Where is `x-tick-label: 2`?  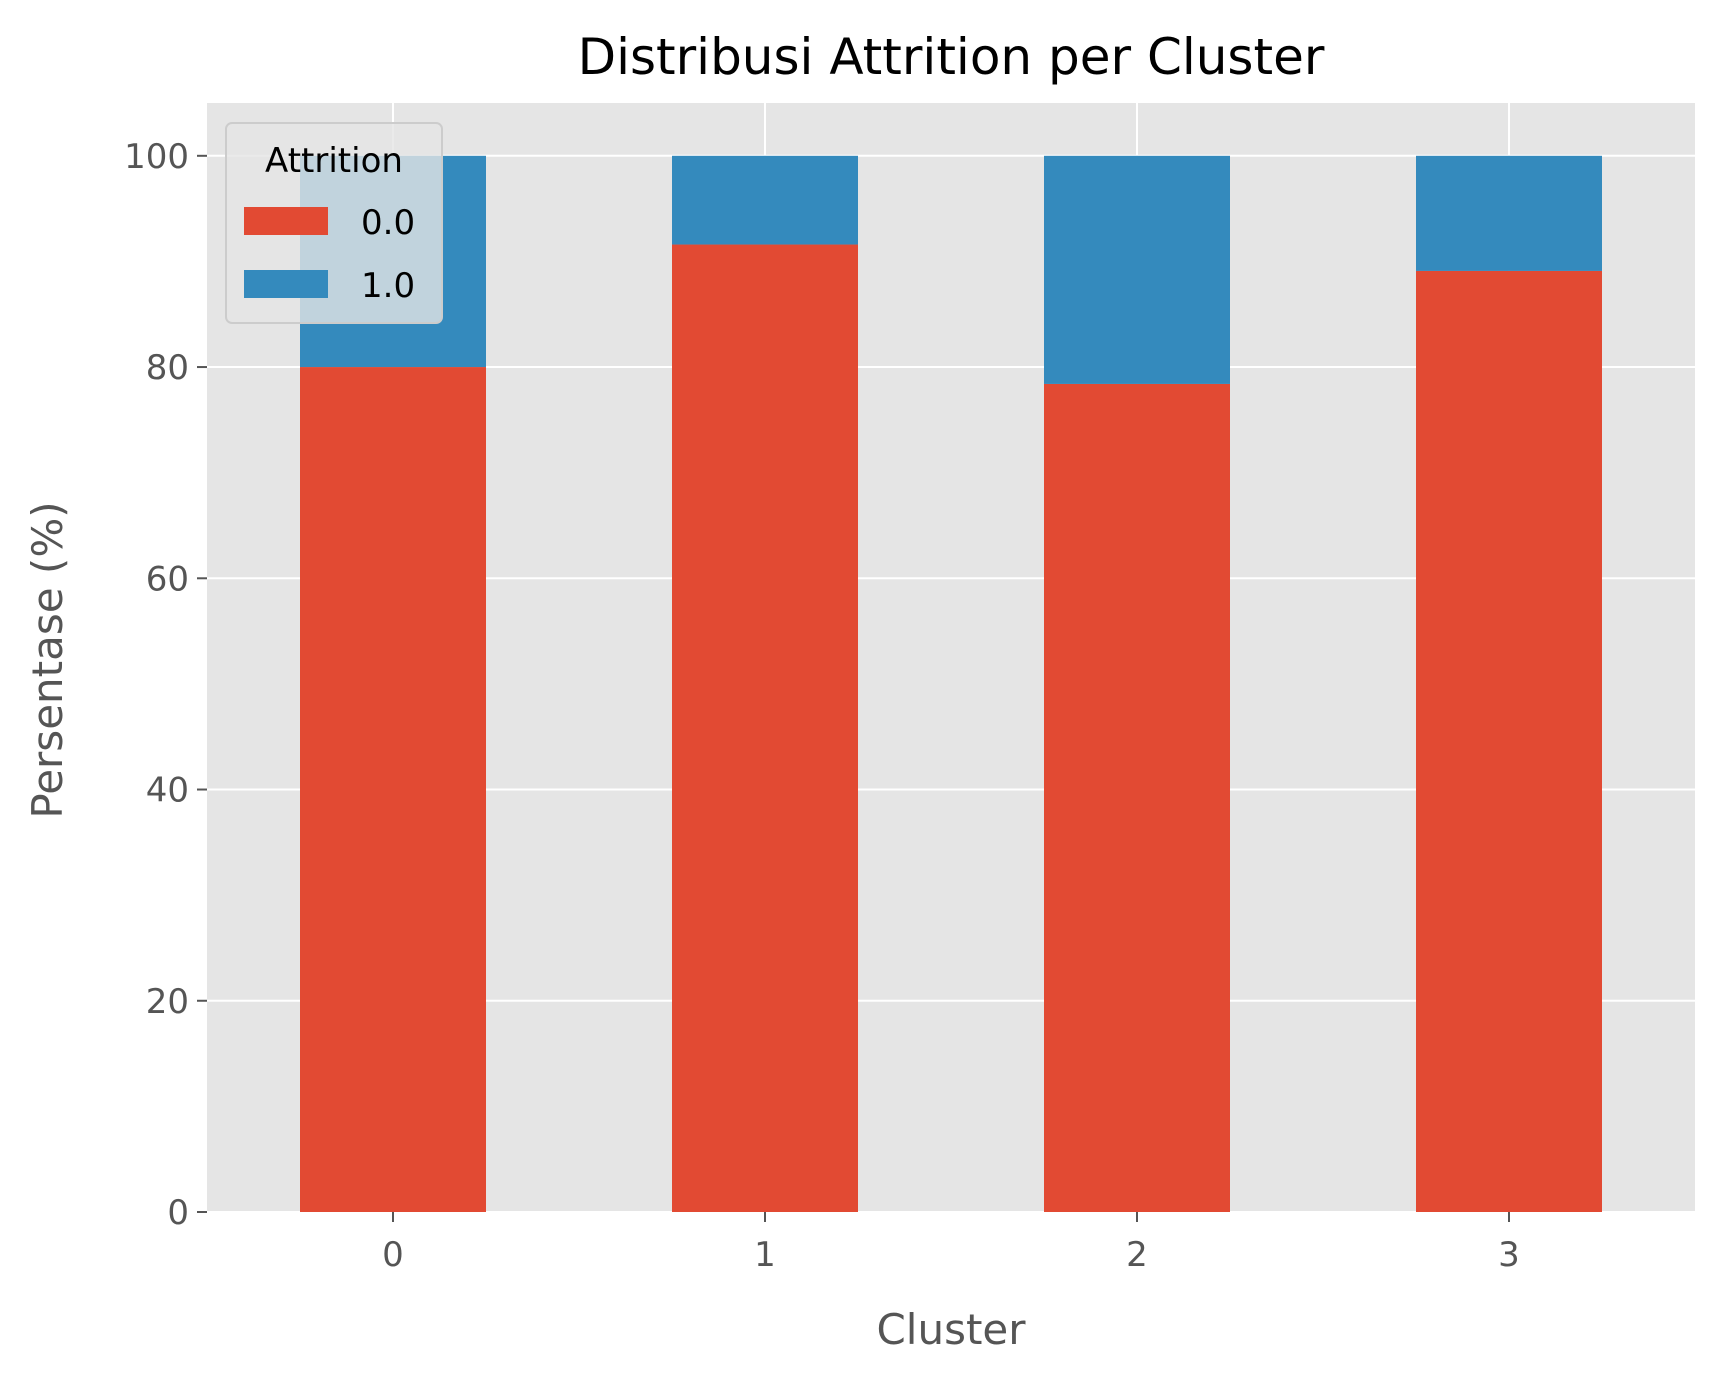 x-tick-label: 2 is located at coordinates (1137, 1255).